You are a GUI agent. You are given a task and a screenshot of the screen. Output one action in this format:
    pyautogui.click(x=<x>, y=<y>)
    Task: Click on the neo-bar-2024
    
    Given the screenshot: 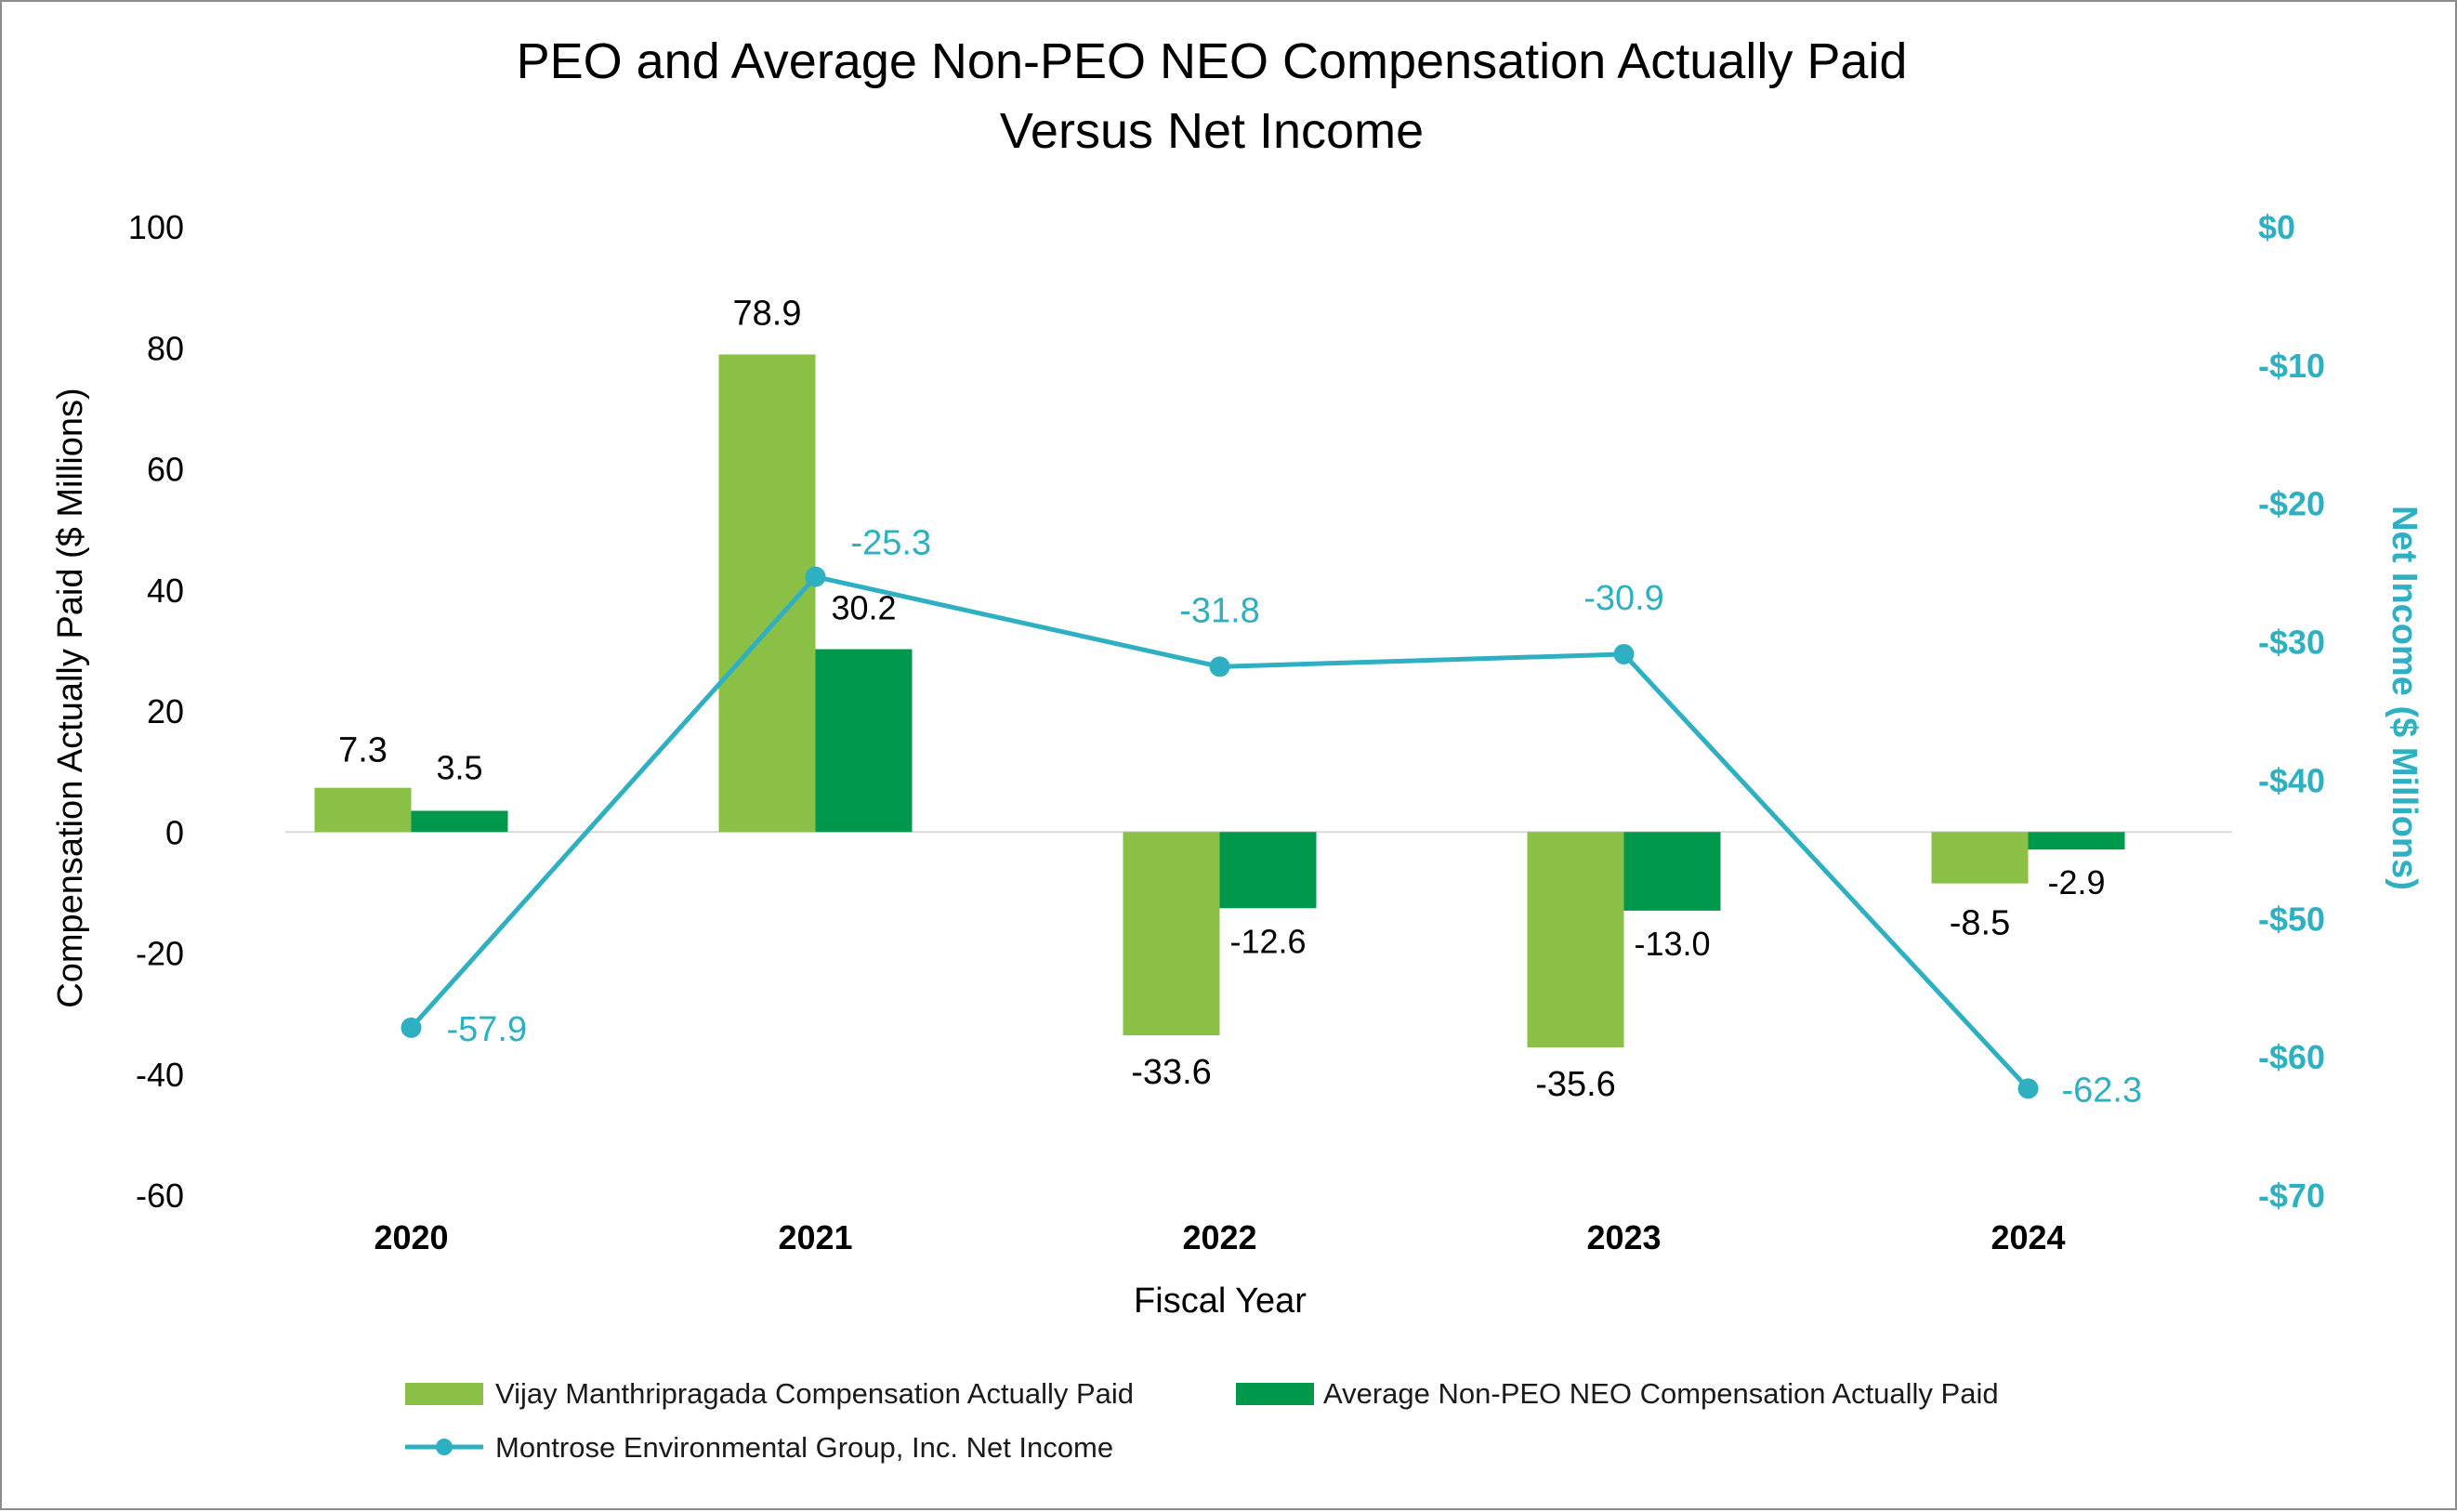 What is the action you would take?
    pyautogui.click(x=2076, y=841)
    